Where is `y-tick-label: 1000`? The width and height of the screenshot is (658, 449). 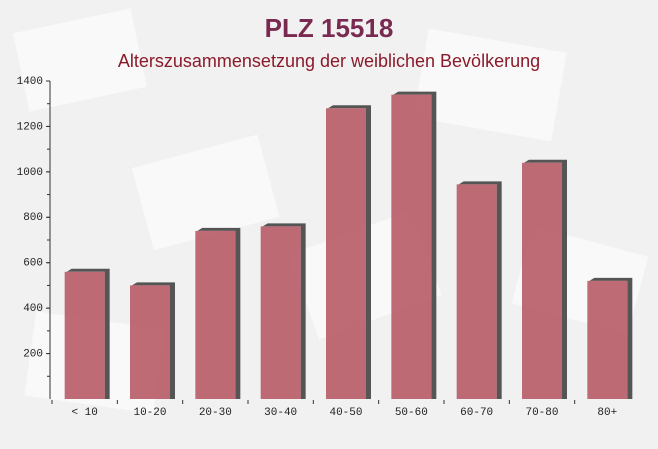
y-tick-label: 1000 is located at coordinates (30, 173).